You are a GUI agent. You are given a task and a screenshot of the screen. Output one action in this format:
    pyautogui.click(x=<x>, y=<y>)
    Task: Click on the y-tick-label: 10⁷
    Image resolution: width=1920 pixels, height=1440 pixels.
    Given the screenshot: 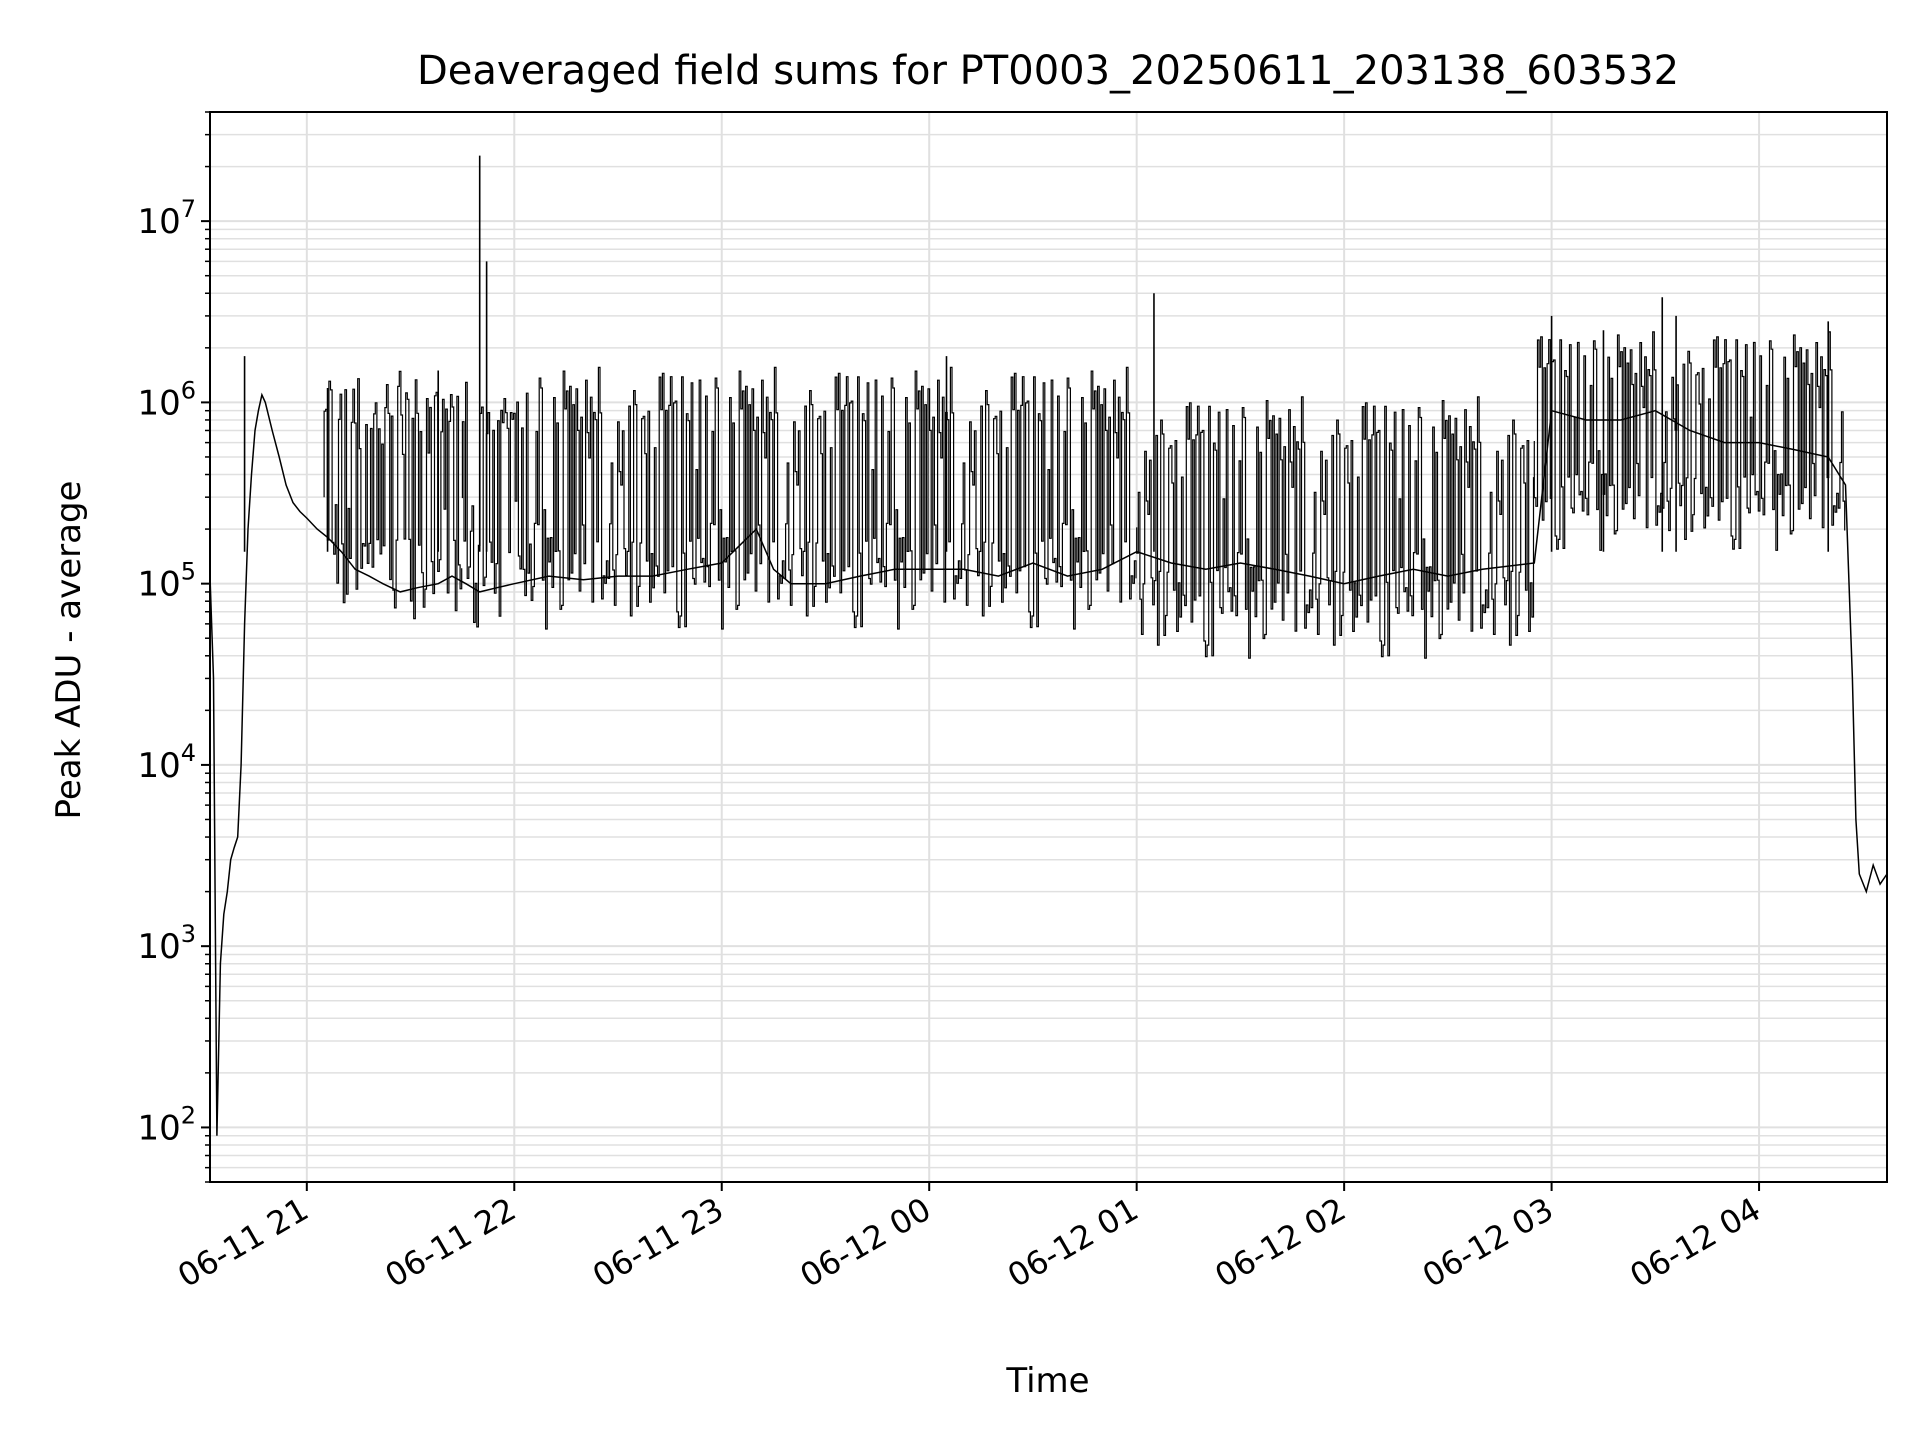 What is the action you would take?
    pyautogui.click(x=166, y=218)
    